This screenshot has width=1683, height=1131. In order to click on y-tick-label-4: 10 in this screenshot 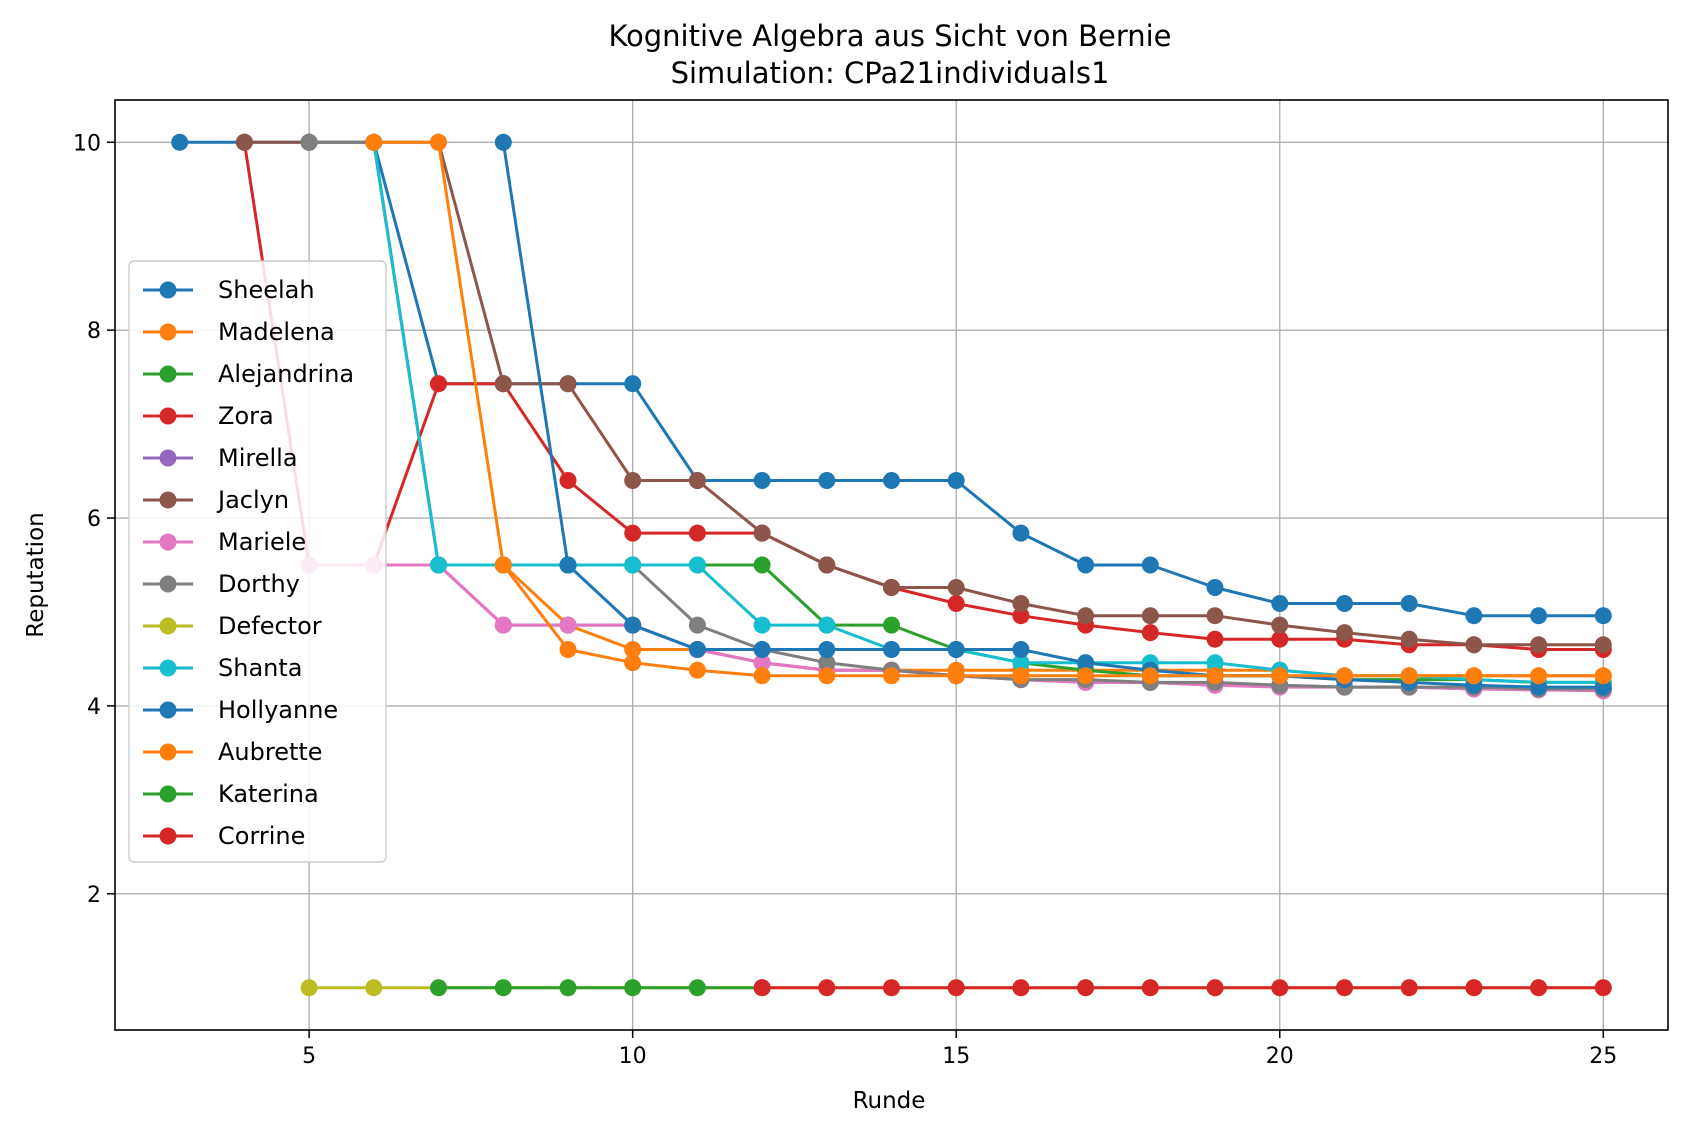, I will do `click(87, 143)`.